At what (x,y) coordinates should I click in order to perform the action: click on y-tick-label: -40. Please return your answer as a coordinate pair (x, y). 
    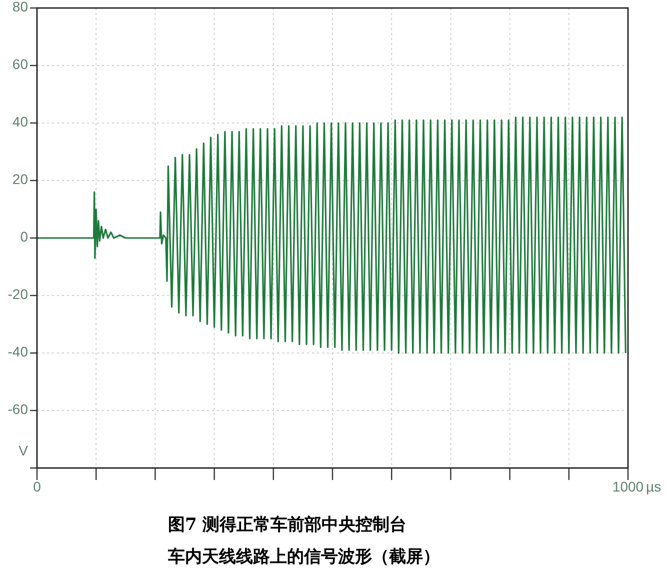
    Looking at the image, I should click on (18, 352).